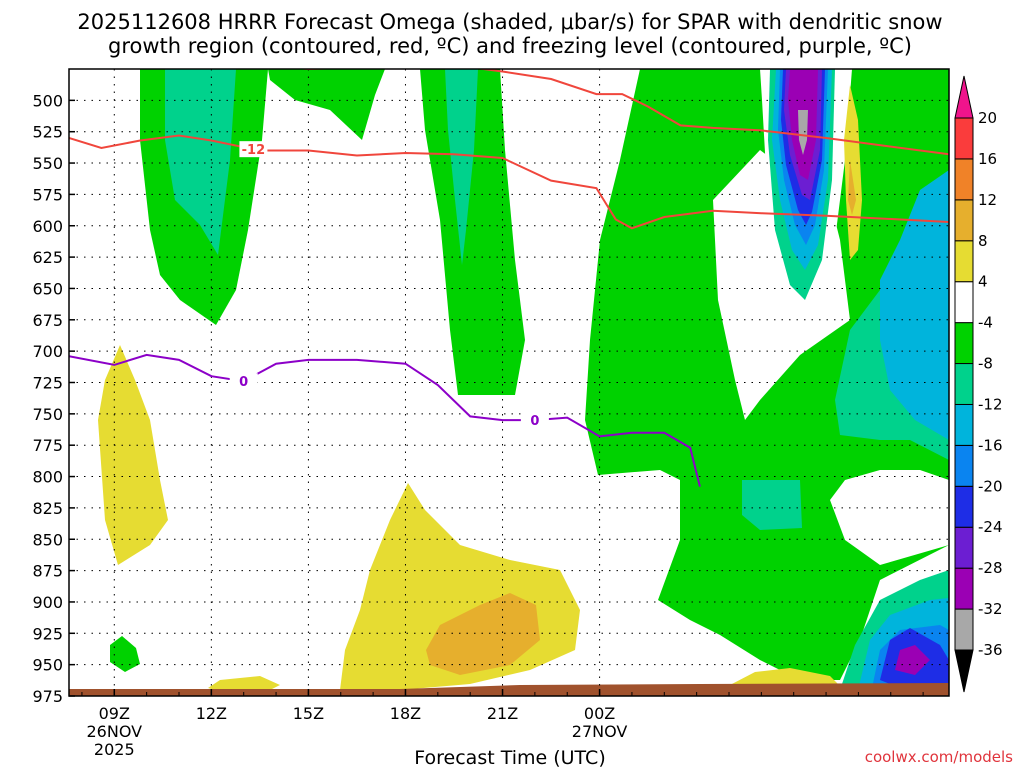 The image size is (1024, 768). I want to click on omega-cyan-right, so click(914, 305).